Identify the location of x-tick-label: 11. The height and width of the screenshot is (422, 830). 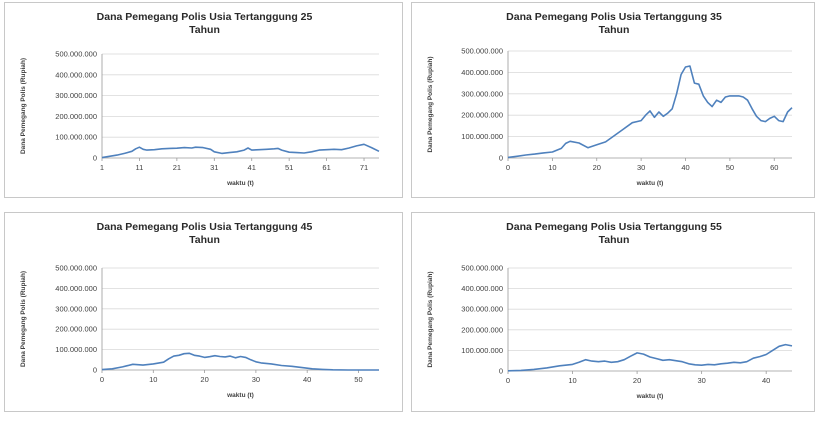
(140, 167).